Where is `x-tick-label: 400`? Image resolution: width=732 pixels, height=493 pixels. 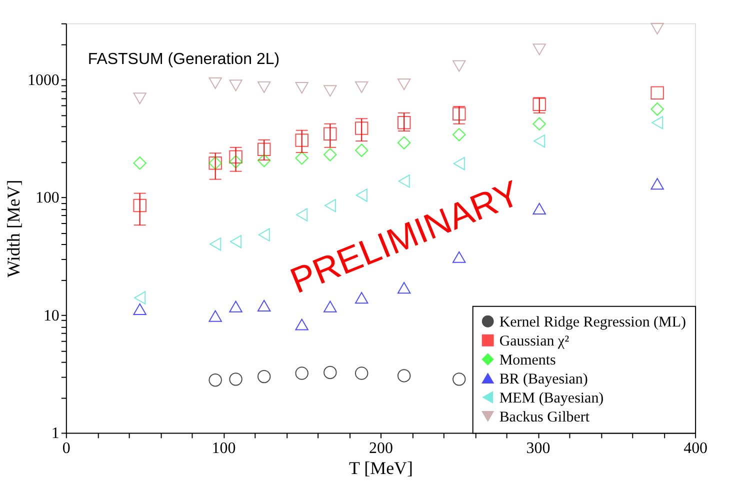 x-tick-label: 400 is located at coordinates (696, 449).